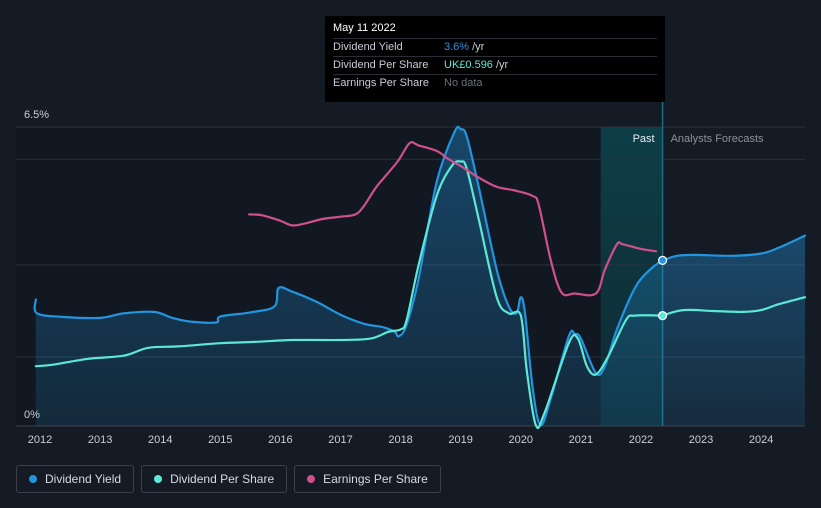 The image size is (821, 508). What do you see at coordinates (364, 28) in the screenshot?
I see `tooltip-date: May 11 2022` at bounding box center [364, 28].